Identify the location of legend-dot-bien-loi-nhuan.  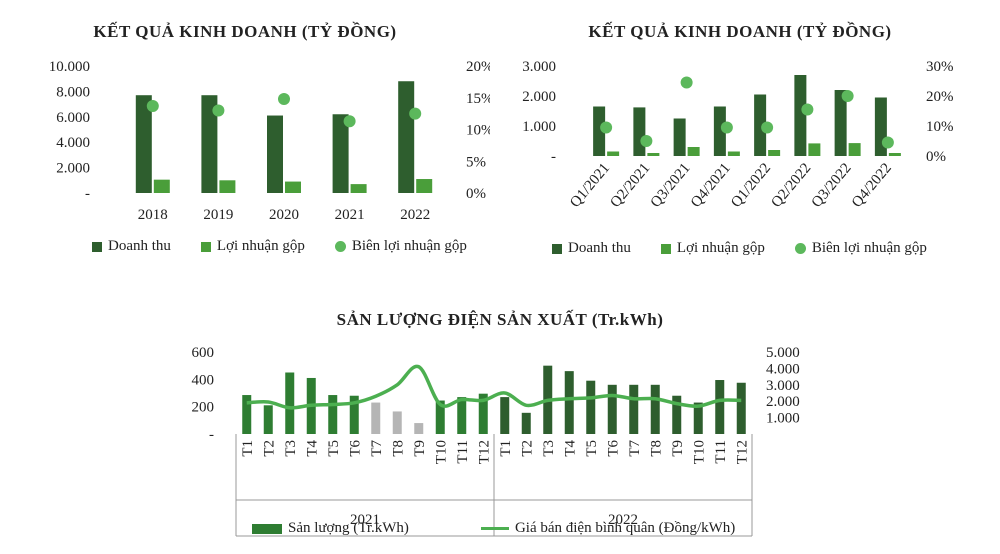
(340, 246).